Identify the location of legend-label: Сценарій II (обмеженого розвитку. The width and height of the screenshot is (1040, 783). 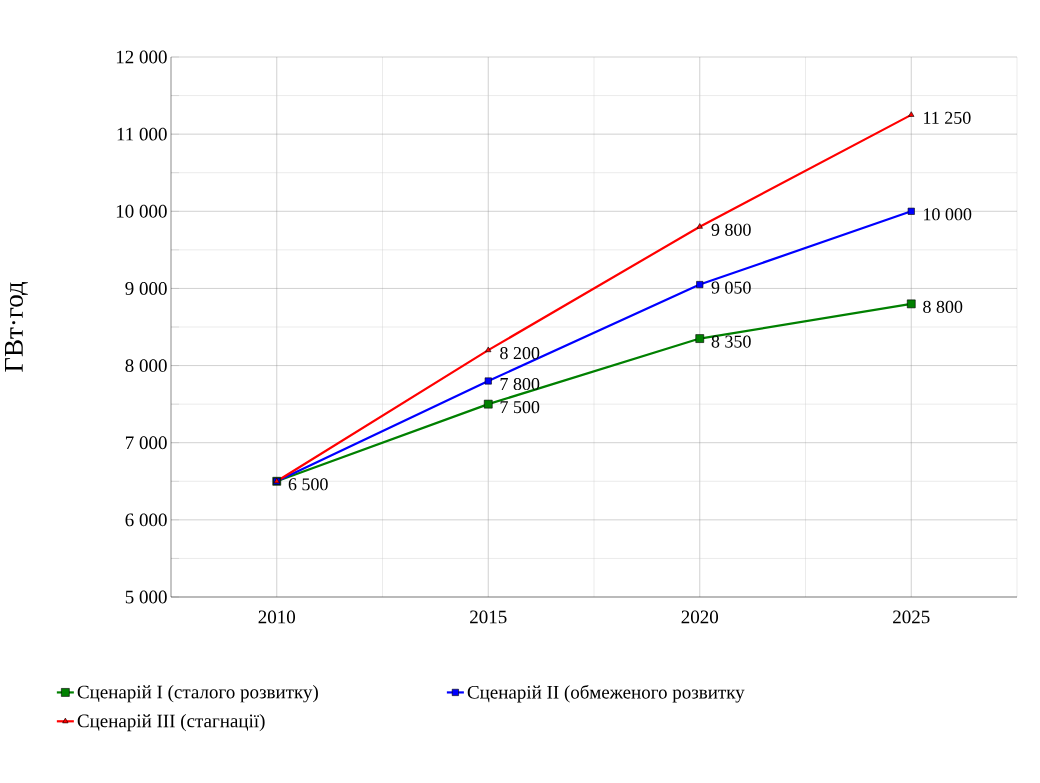
(606, 693).